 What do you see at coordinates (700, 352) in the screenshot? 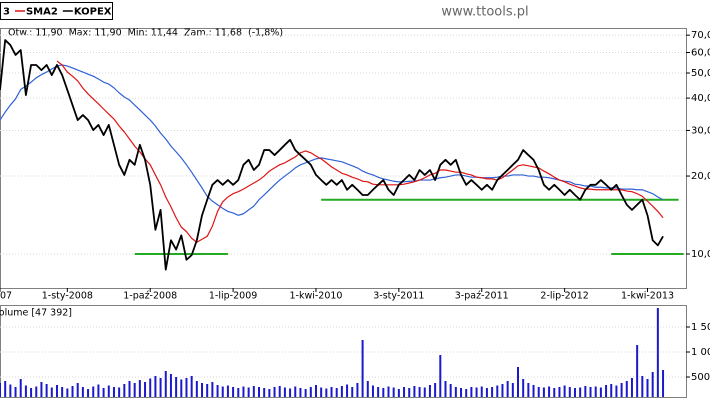
I see `volume-y-tick-label: 1 000` at bounding box center [700, 352].